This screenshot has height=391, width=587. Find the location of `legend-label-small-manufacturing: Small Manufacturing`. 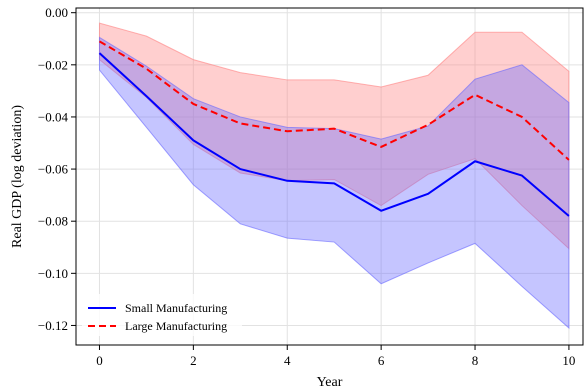

legend-label-small-manufacturing: Small Manufacturing is located at coordinates (176, 308).